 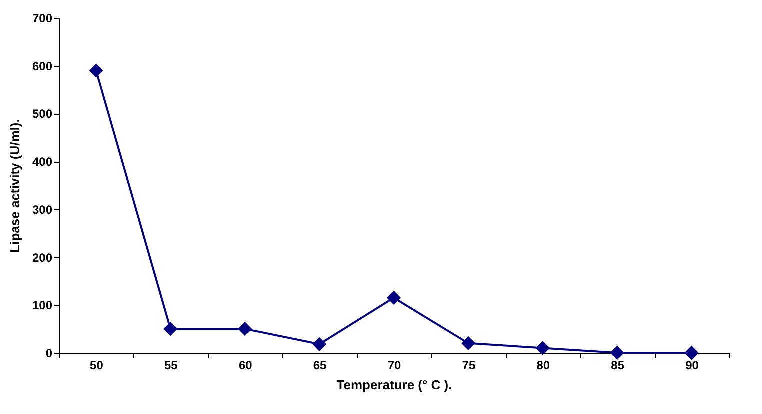 What do you see at coordinates (42, 114) in the screenshot?
I see `y-tick-label: 500` at bounding box center [42, 114].